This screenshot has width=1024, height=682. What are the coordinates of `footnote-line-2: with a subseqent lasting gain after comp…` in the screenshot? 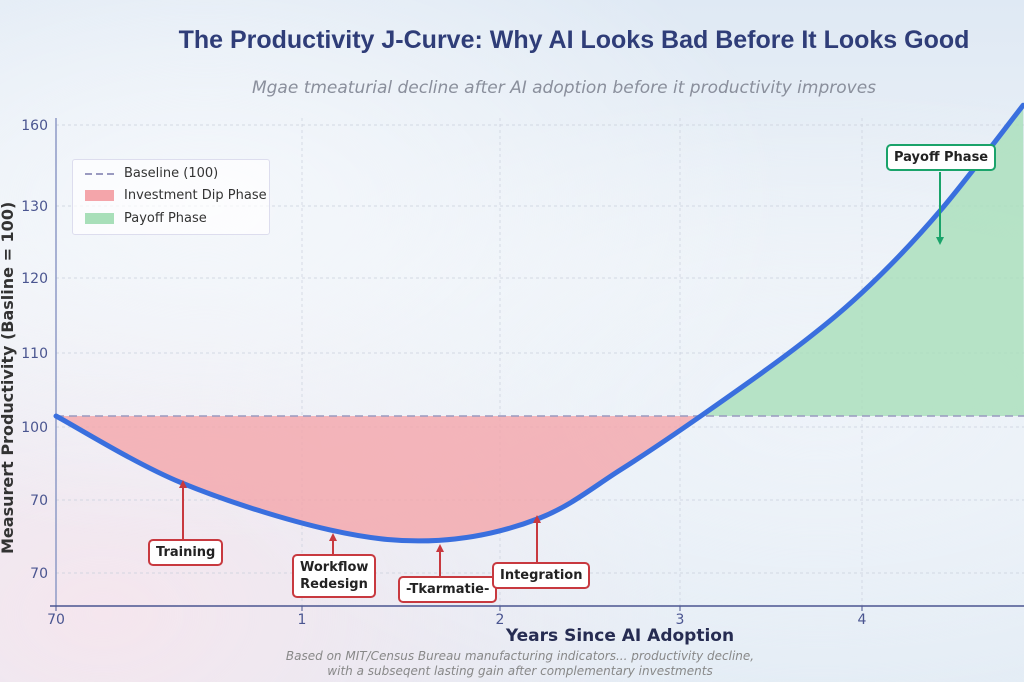 It's located at (520, 671).